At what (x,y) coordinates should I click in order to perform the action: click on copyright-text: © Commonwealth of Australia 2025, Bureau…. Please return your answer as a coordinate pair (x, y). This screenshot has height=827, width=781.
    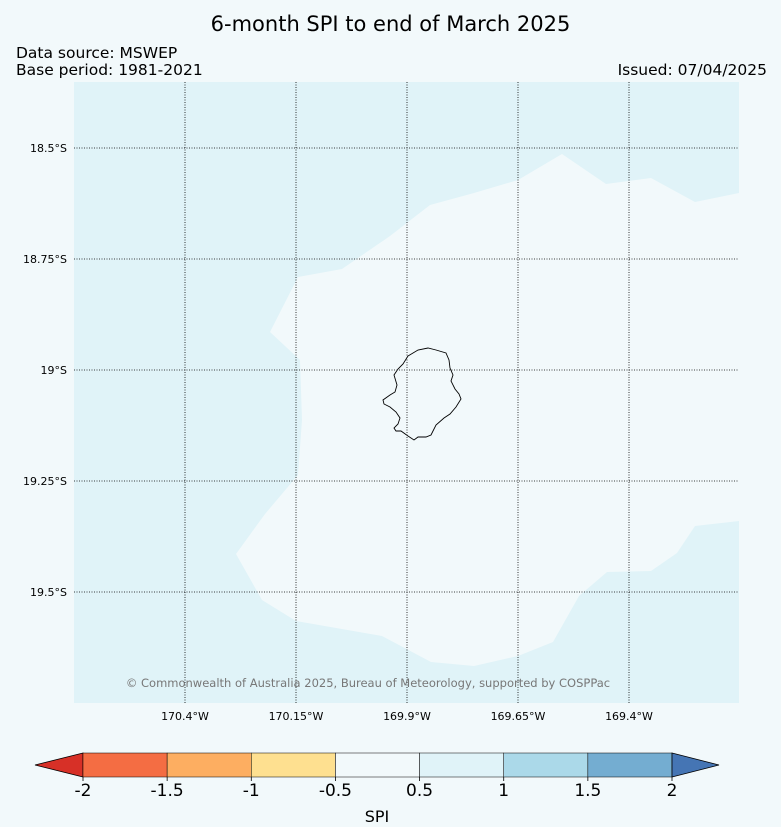
    Looking at the image, I should click on (368, 683).